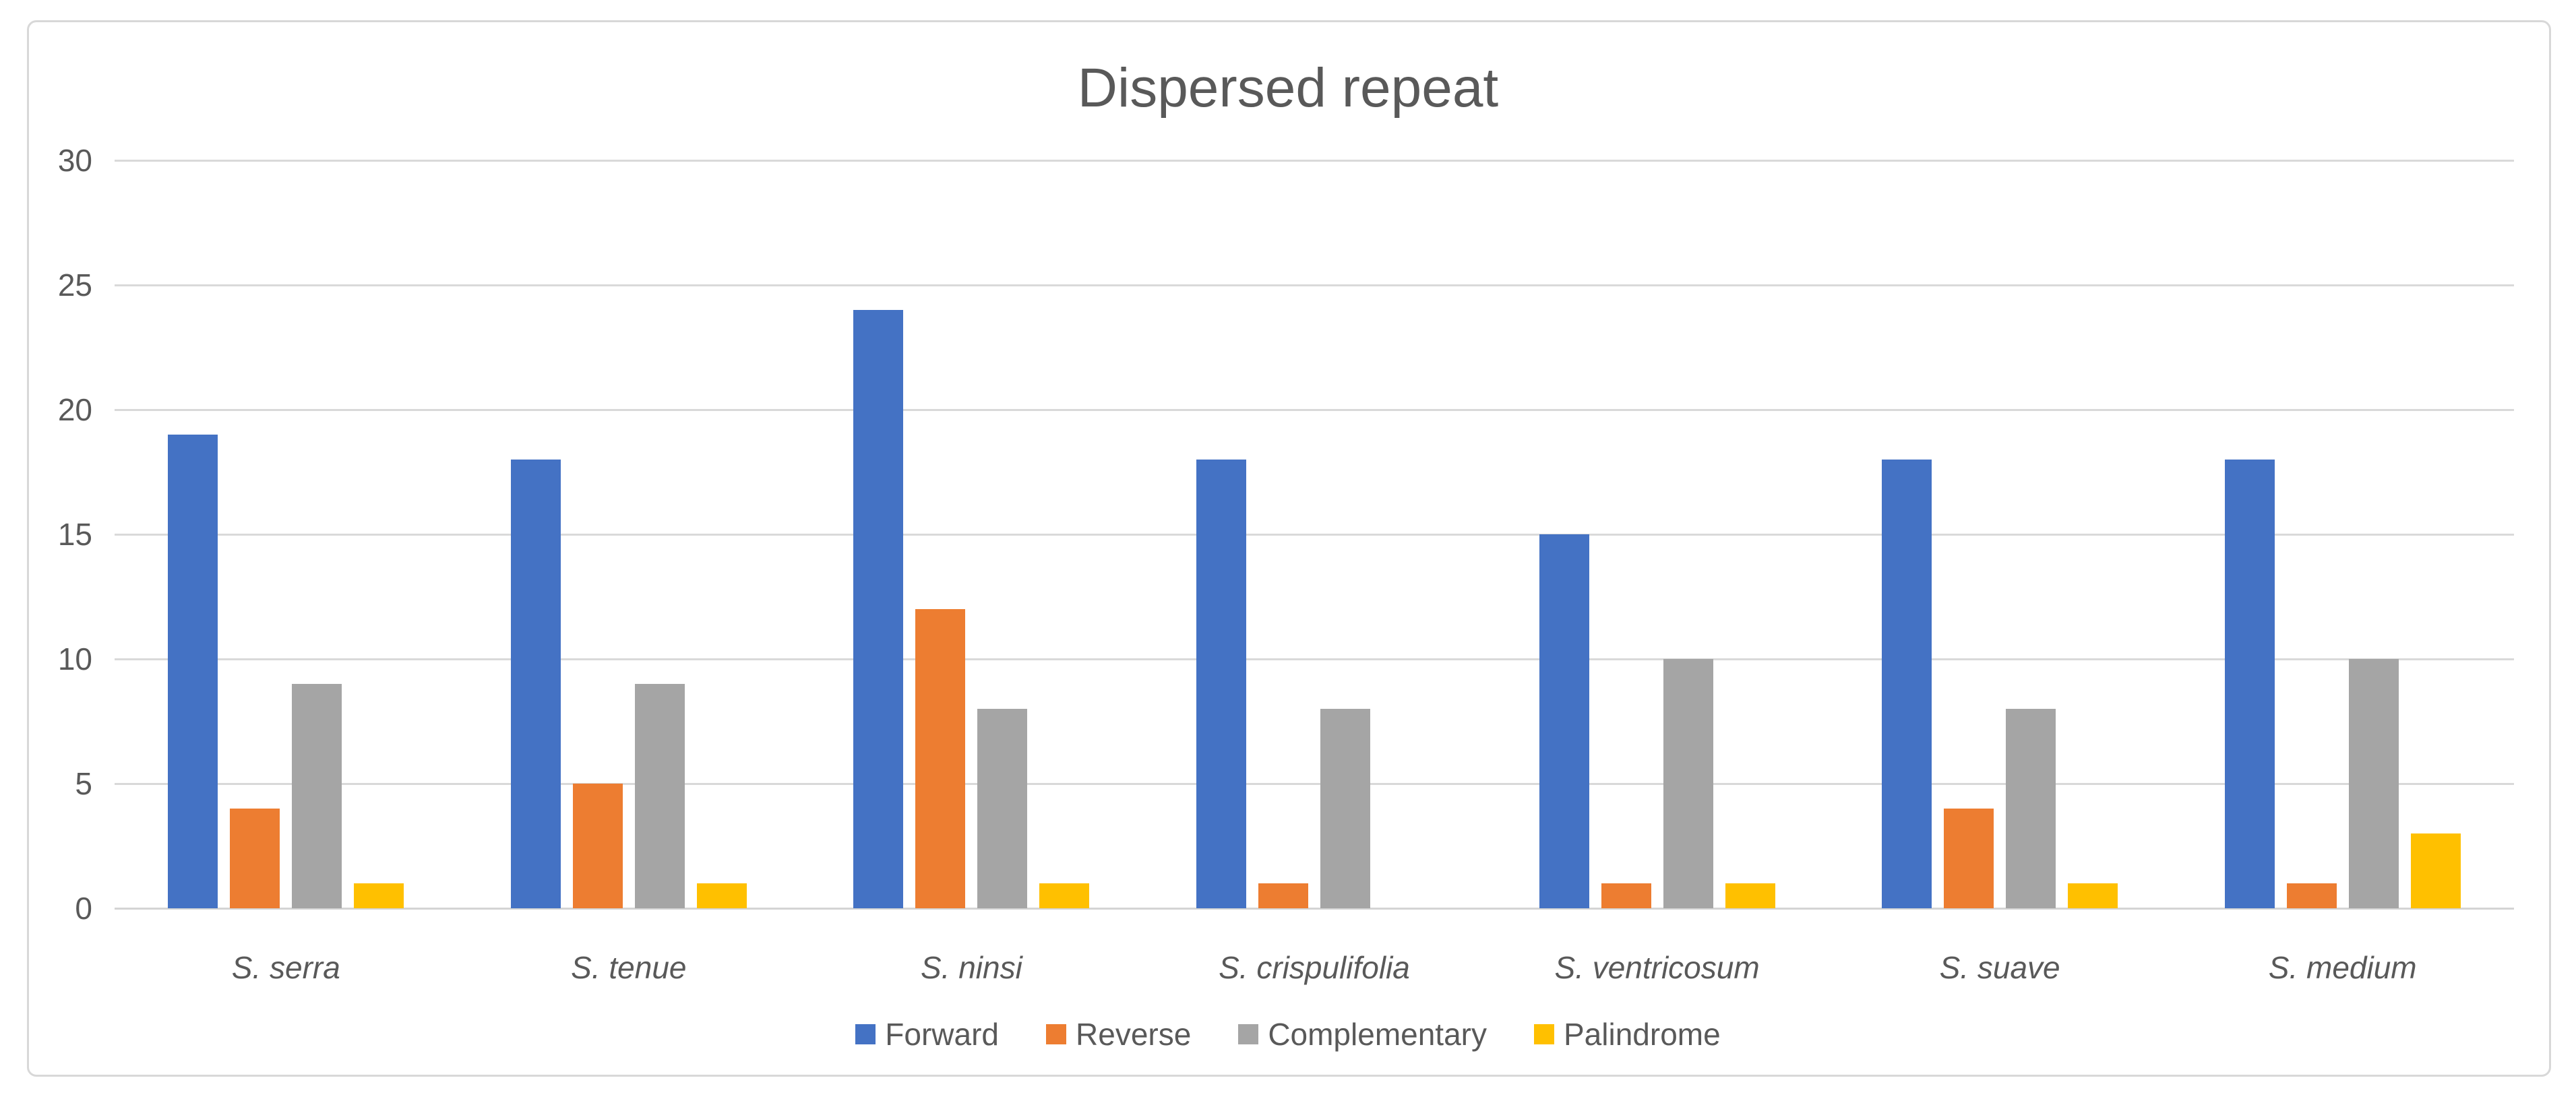  What do you see at coordinates (2343, 967) in the screenshot?
I see `x-category-label-7: S. medium` at bounding box center [2343, 967].